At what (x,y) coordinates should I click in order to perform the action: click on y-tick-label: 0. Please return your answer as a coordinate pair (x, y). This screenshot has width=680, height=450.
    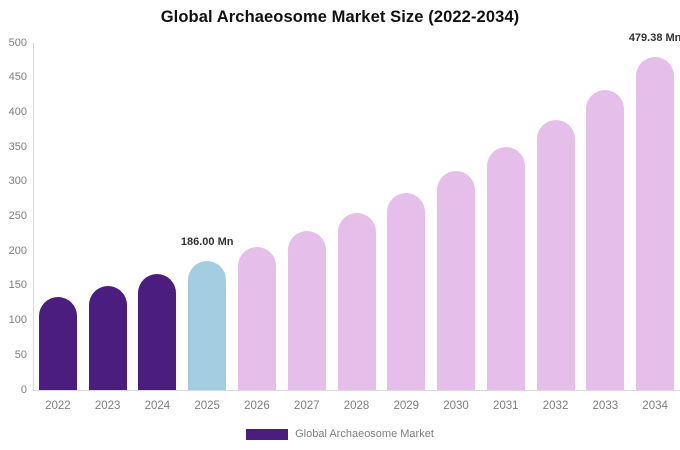
    Looking at the image, I should click on (23, 389).